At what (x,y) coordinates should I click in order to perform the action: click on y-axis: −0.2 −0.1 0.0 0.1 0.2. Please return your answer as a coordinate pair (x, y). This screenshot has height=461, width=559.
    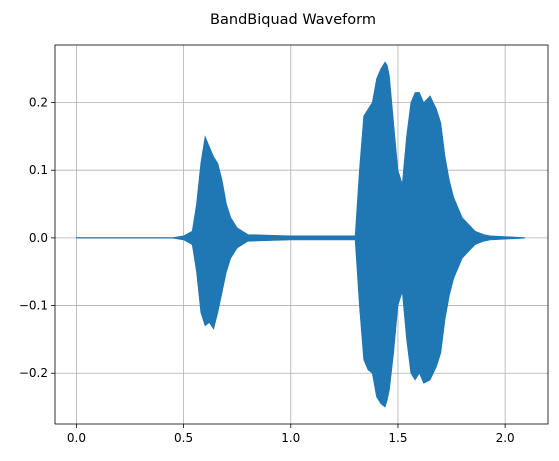
    Looking at the image, I should click on (37, 238).